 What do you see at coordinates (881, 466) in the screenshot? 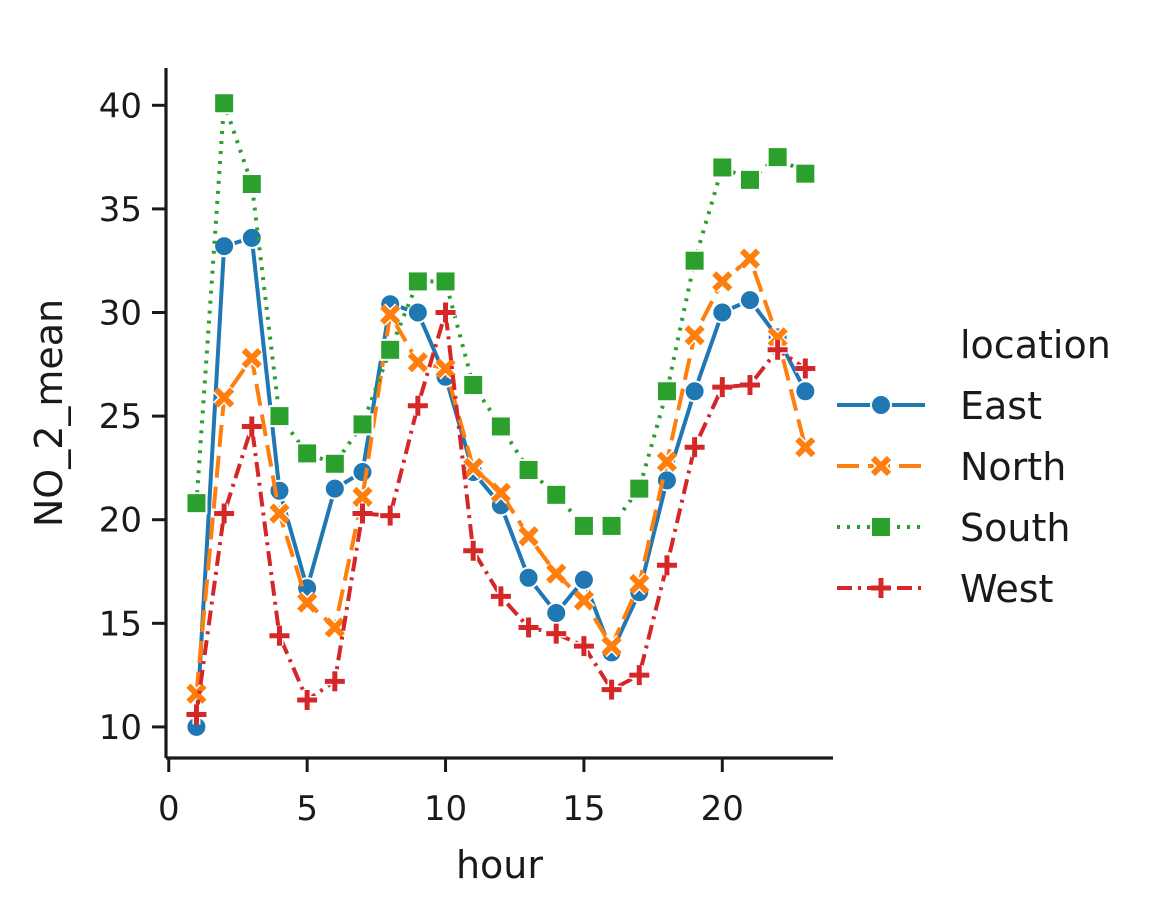
I see `legend-marker-north` at bounding box center [881, 466].